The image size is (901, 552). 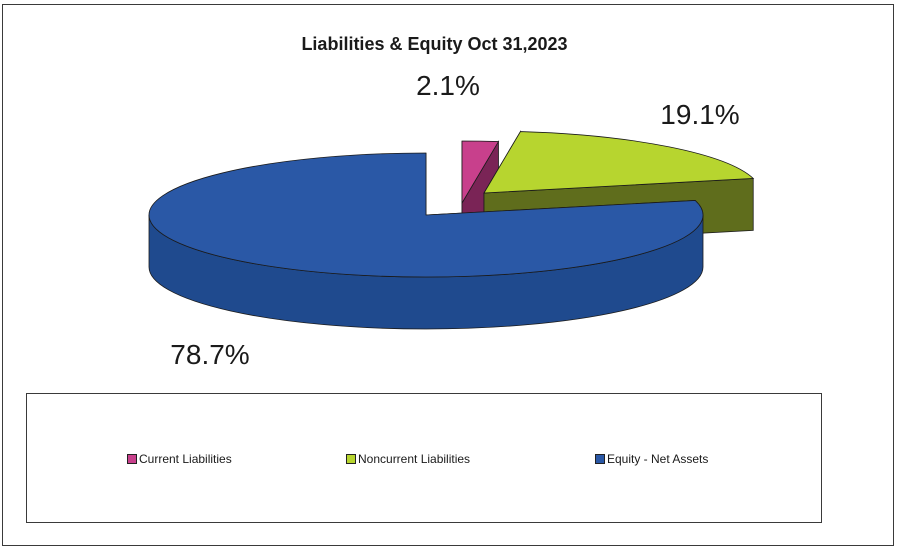 I want to click on legend-label-noncurrent-liabilities: Noncurrent Liabilities, so click(x=414, y=459).